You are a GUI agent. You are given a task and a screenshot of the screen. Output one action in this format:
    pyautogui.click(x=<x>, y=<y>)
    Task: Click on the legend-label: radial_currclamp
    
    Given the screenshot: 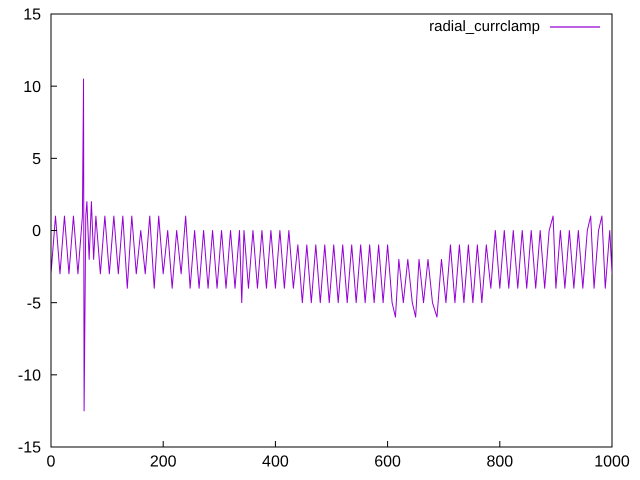 What is the action you would take?
    pyautogui.click(x=484, y=26)
    